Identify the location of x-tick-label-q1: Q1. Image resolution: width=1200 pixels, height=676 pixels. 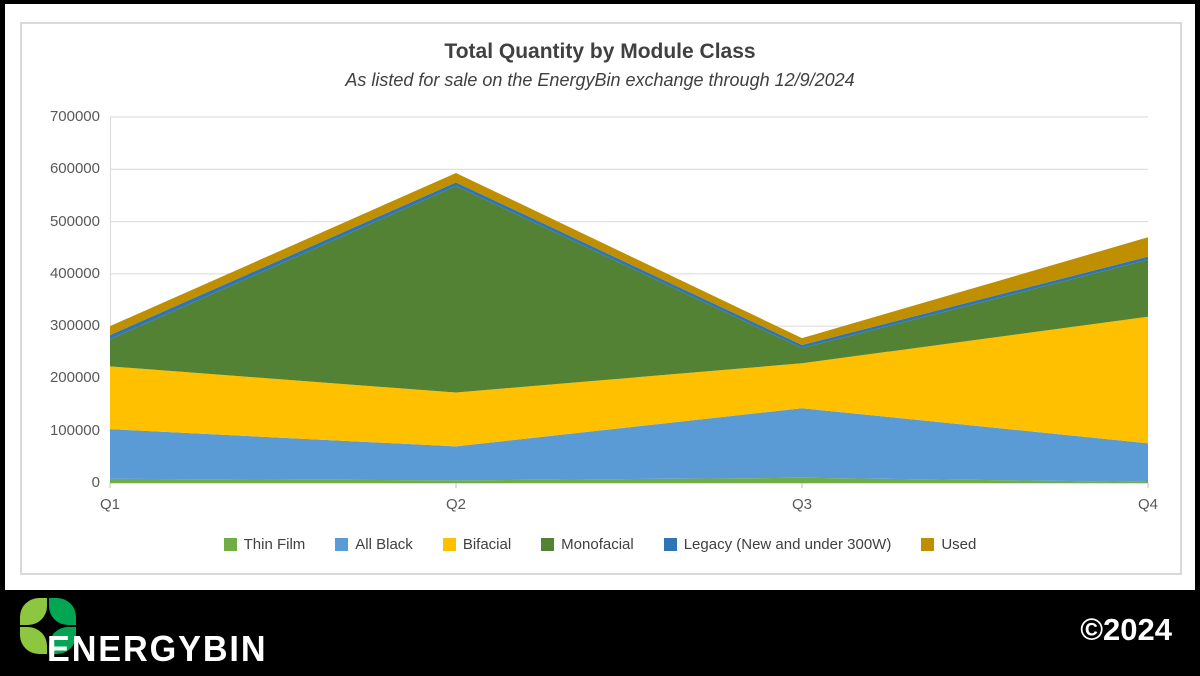
(109, 504).